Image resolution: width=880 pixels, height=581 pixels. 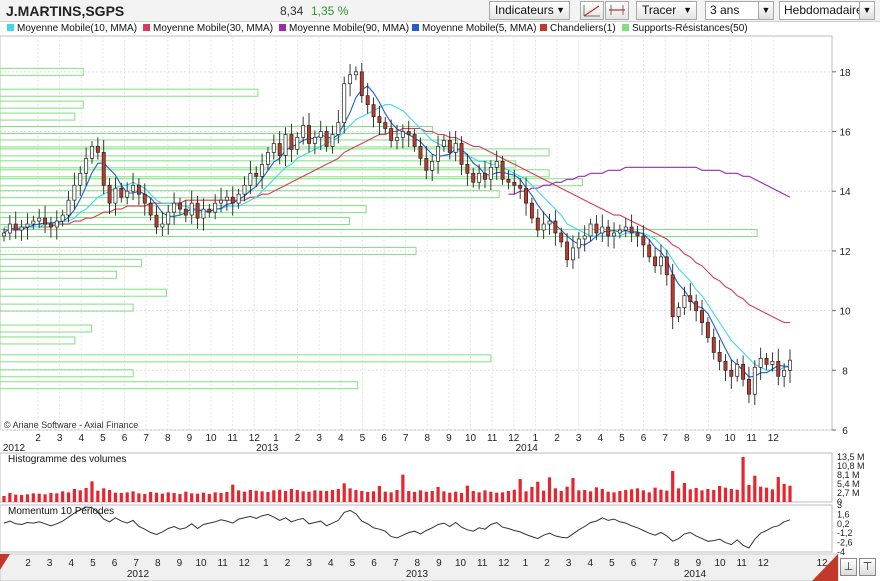 What do you see at coordinates (474, 28) in the screenshot?
I see `legend-item-ma5: Moyenne Mobile(5, MMA)` at bounding box center [474, 28].